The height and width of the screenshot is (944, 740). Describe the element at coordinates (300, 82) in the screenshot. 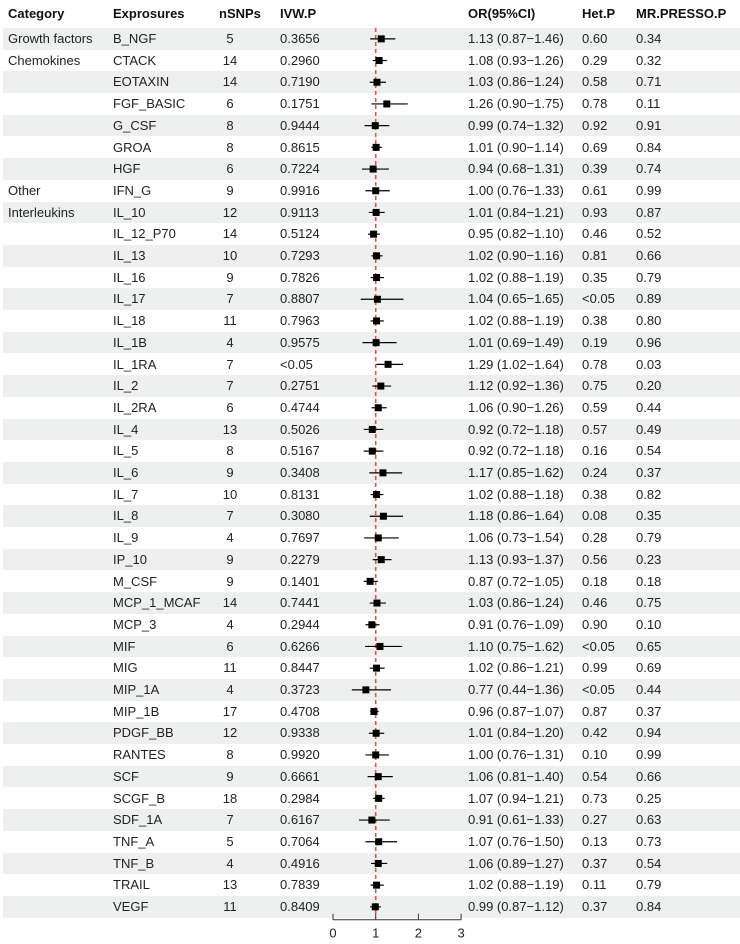

I see `ivw-p-cell: 0.7190` at that location.